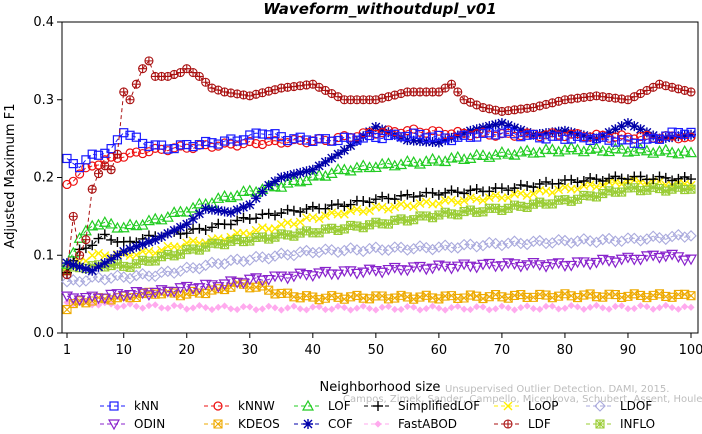 The height and width of the screenshot is (434, 702). What do you see at coordinates (239, 406) in the screenshot?
I see `legend-item-knnw: kNNW` at bounding box center [239, 406].